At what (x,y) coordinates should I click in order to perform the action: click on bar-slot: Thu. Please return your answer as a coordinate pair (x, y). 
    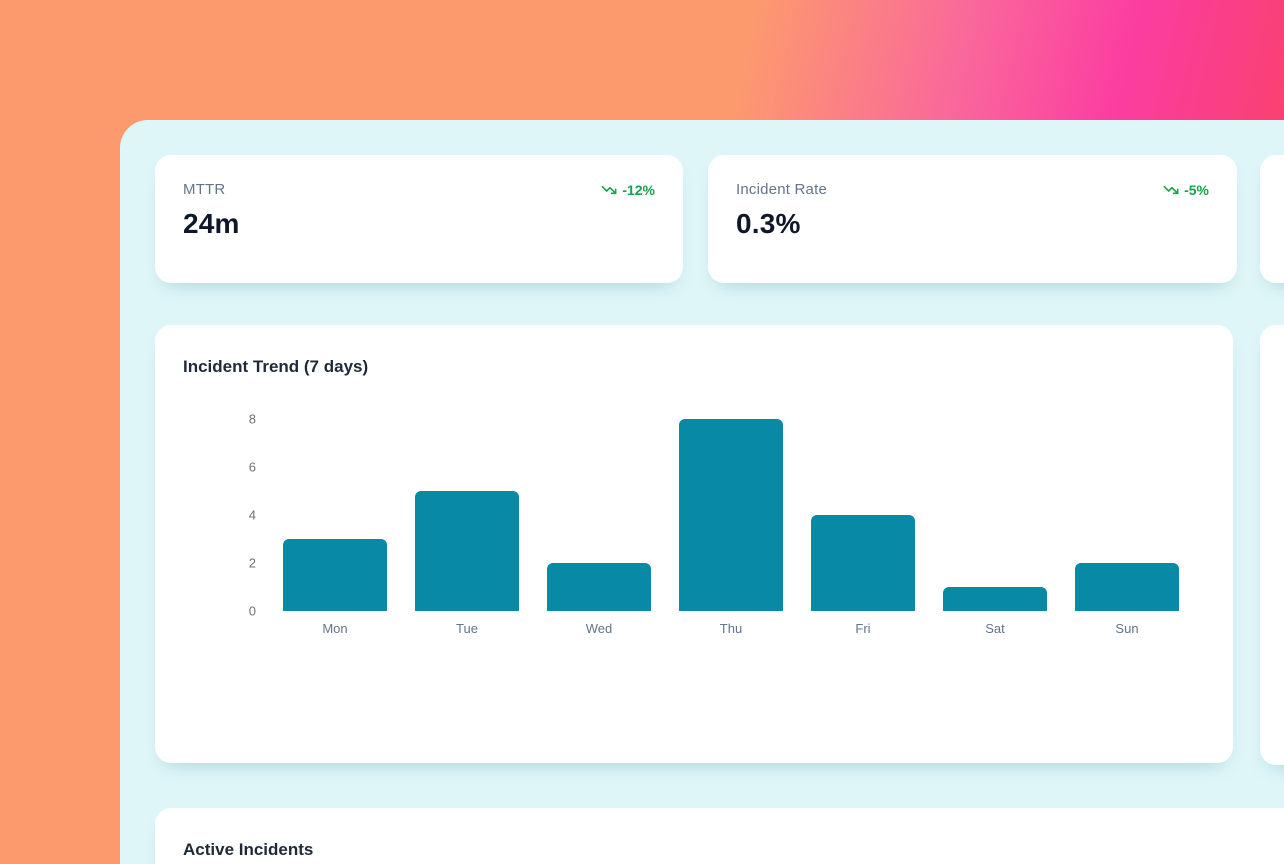
    Looking at the image, I should click on (745, 527).